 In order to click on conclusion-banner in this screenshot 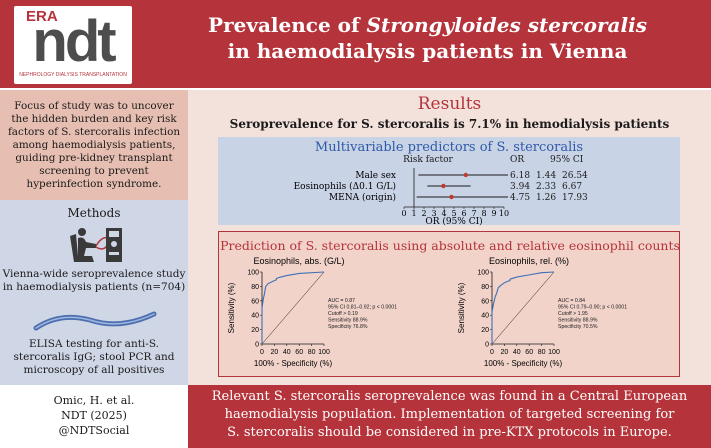, I will do `click(449, 416)`.